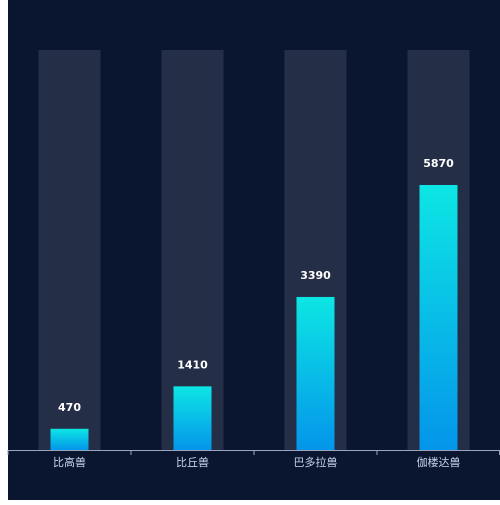 This screenshot has width=500, height=505. I want to click on bar-value-label: 5870, so click(438, 163).